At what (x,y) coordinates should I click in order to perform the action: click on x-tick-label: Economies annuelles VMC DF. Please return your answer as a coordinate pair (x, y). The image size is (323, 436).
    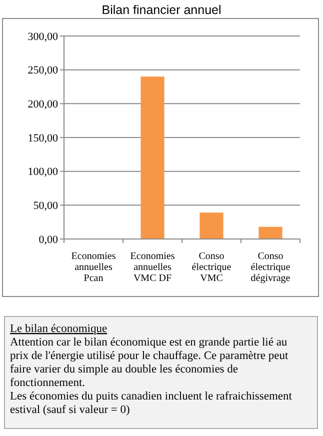
    Looking at the image, I should click on (152, 267).